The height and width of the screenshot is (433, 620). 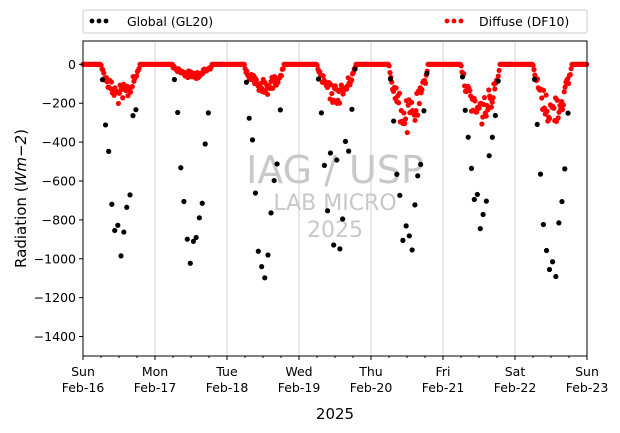 What do you see at coordinates (370, 371) in the screenshot?
I see `x-tick-label-day: Thu` at bounding box center [370, 371].